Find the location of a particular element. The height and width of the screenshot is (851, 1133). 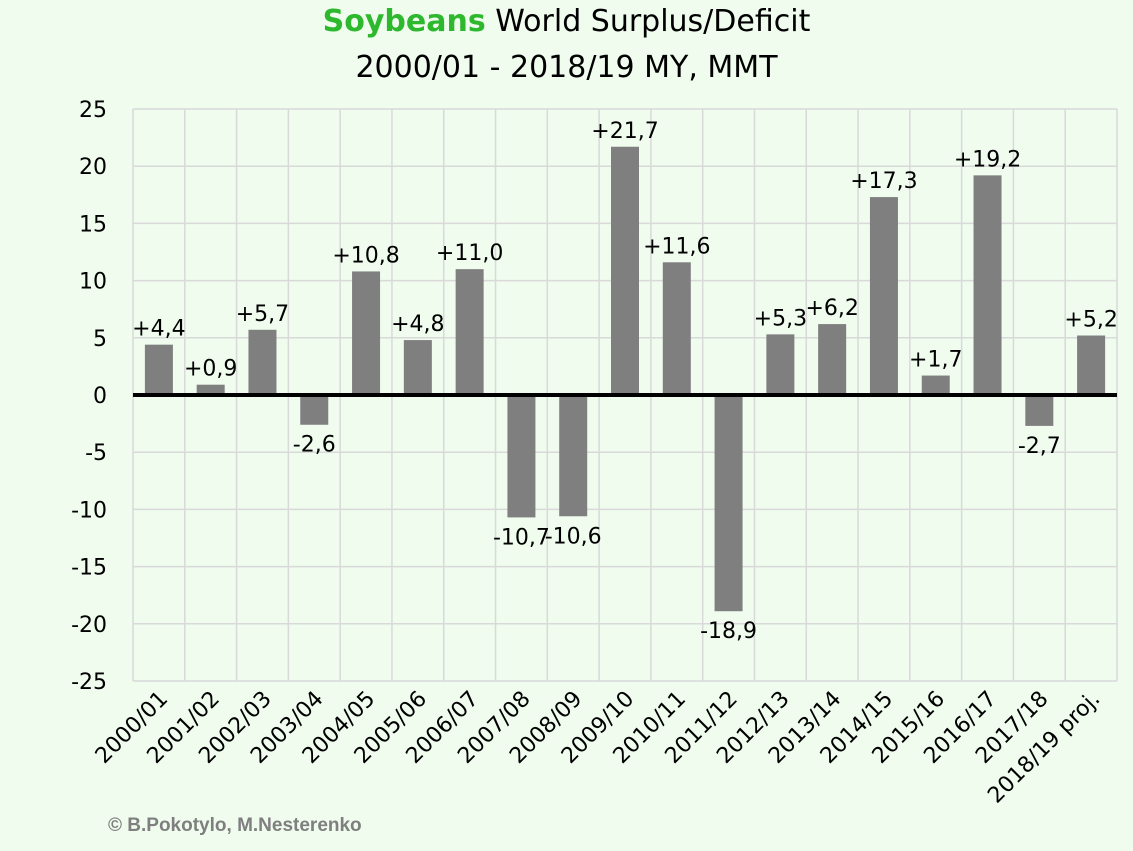

data-label: +6,2 is located at coordinates (831, 308).